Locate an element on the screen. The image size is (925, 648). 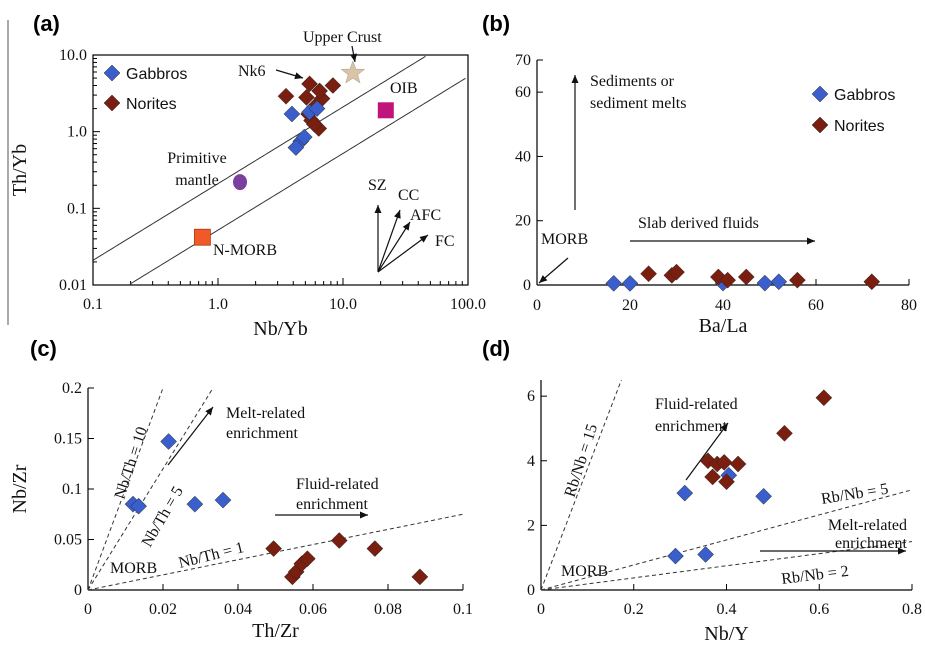
trend-vector-afc is located at coordinates (394, 247).